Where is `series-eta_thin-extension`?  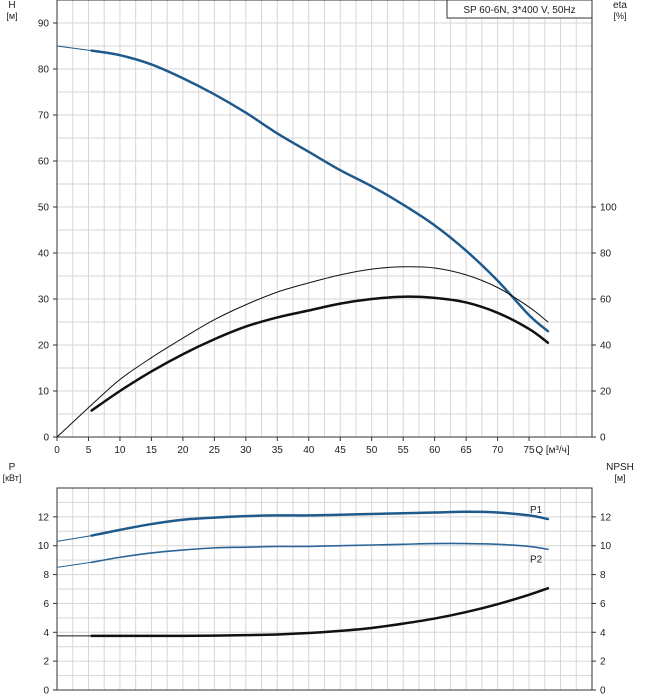 series-eta_thin-extension is located at coordinates (74, 421).